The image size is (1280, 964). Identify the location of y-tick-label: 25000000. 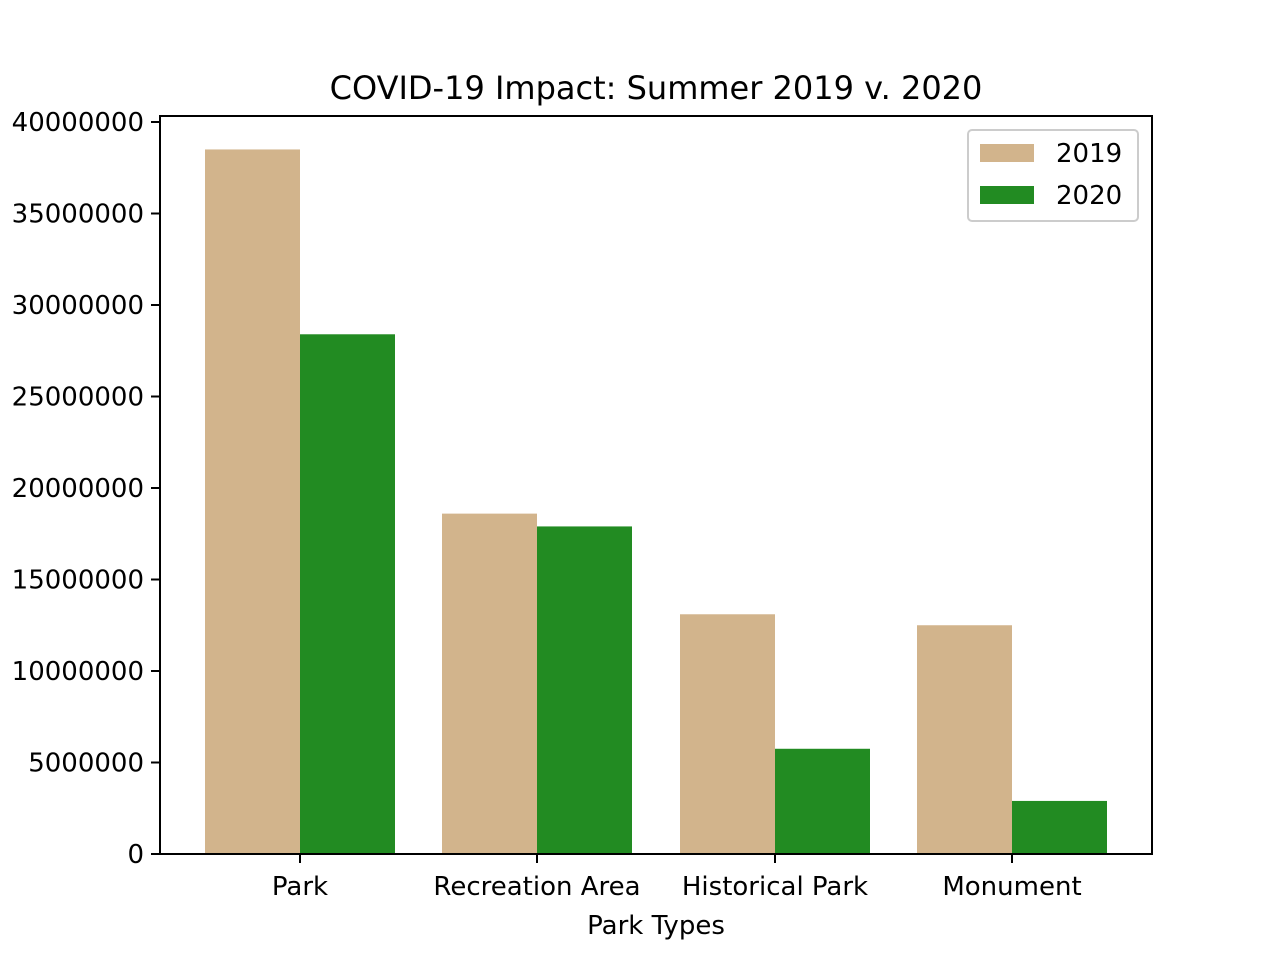
(78, 398).